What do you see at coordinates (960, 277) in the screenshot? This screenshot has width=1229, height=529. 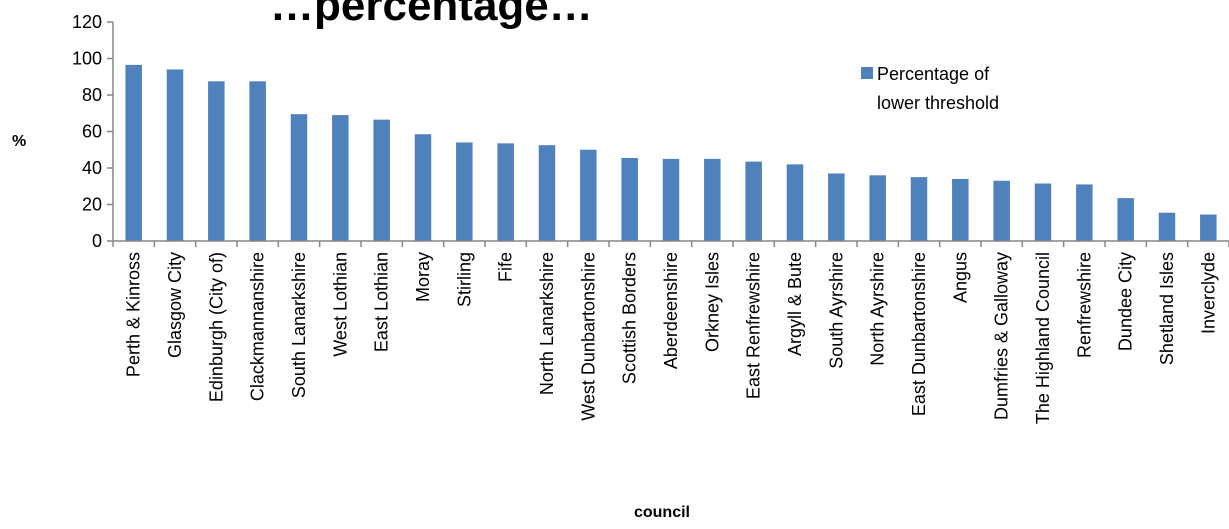 I see `x-category-label: Angus` at bounding box center [960, 277].